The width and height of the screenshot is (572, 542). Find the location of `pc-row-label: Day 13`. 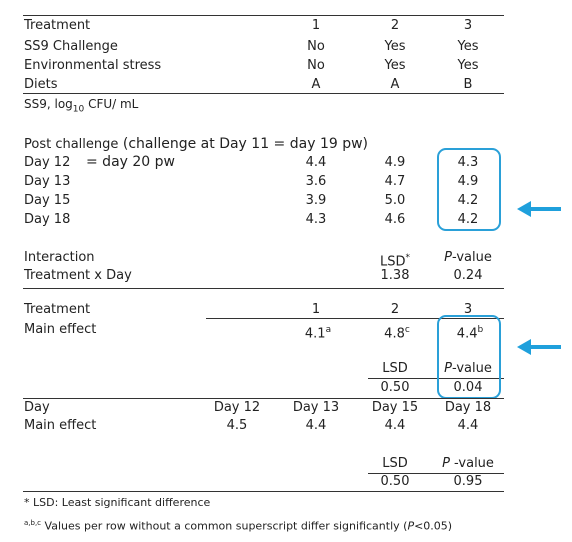

pc-row-label: Day 13 is located at coordinates (47, 181).